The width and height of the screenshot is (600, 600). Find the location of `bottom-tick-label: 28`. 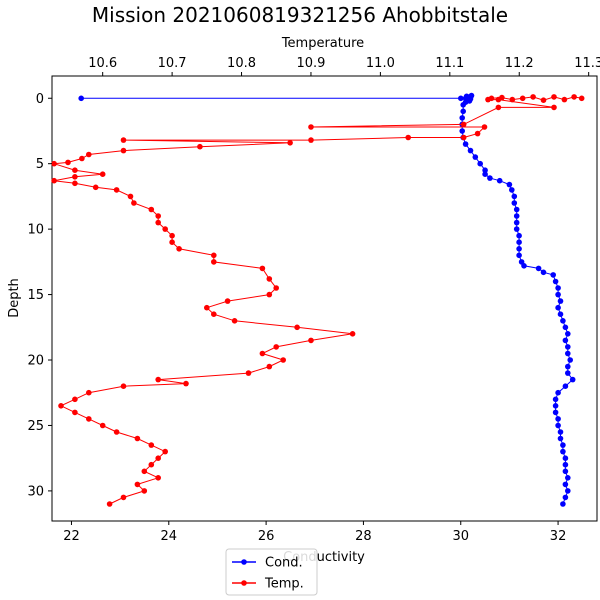

bottom-tick-label: 28 is located at coordinates (363, 536).